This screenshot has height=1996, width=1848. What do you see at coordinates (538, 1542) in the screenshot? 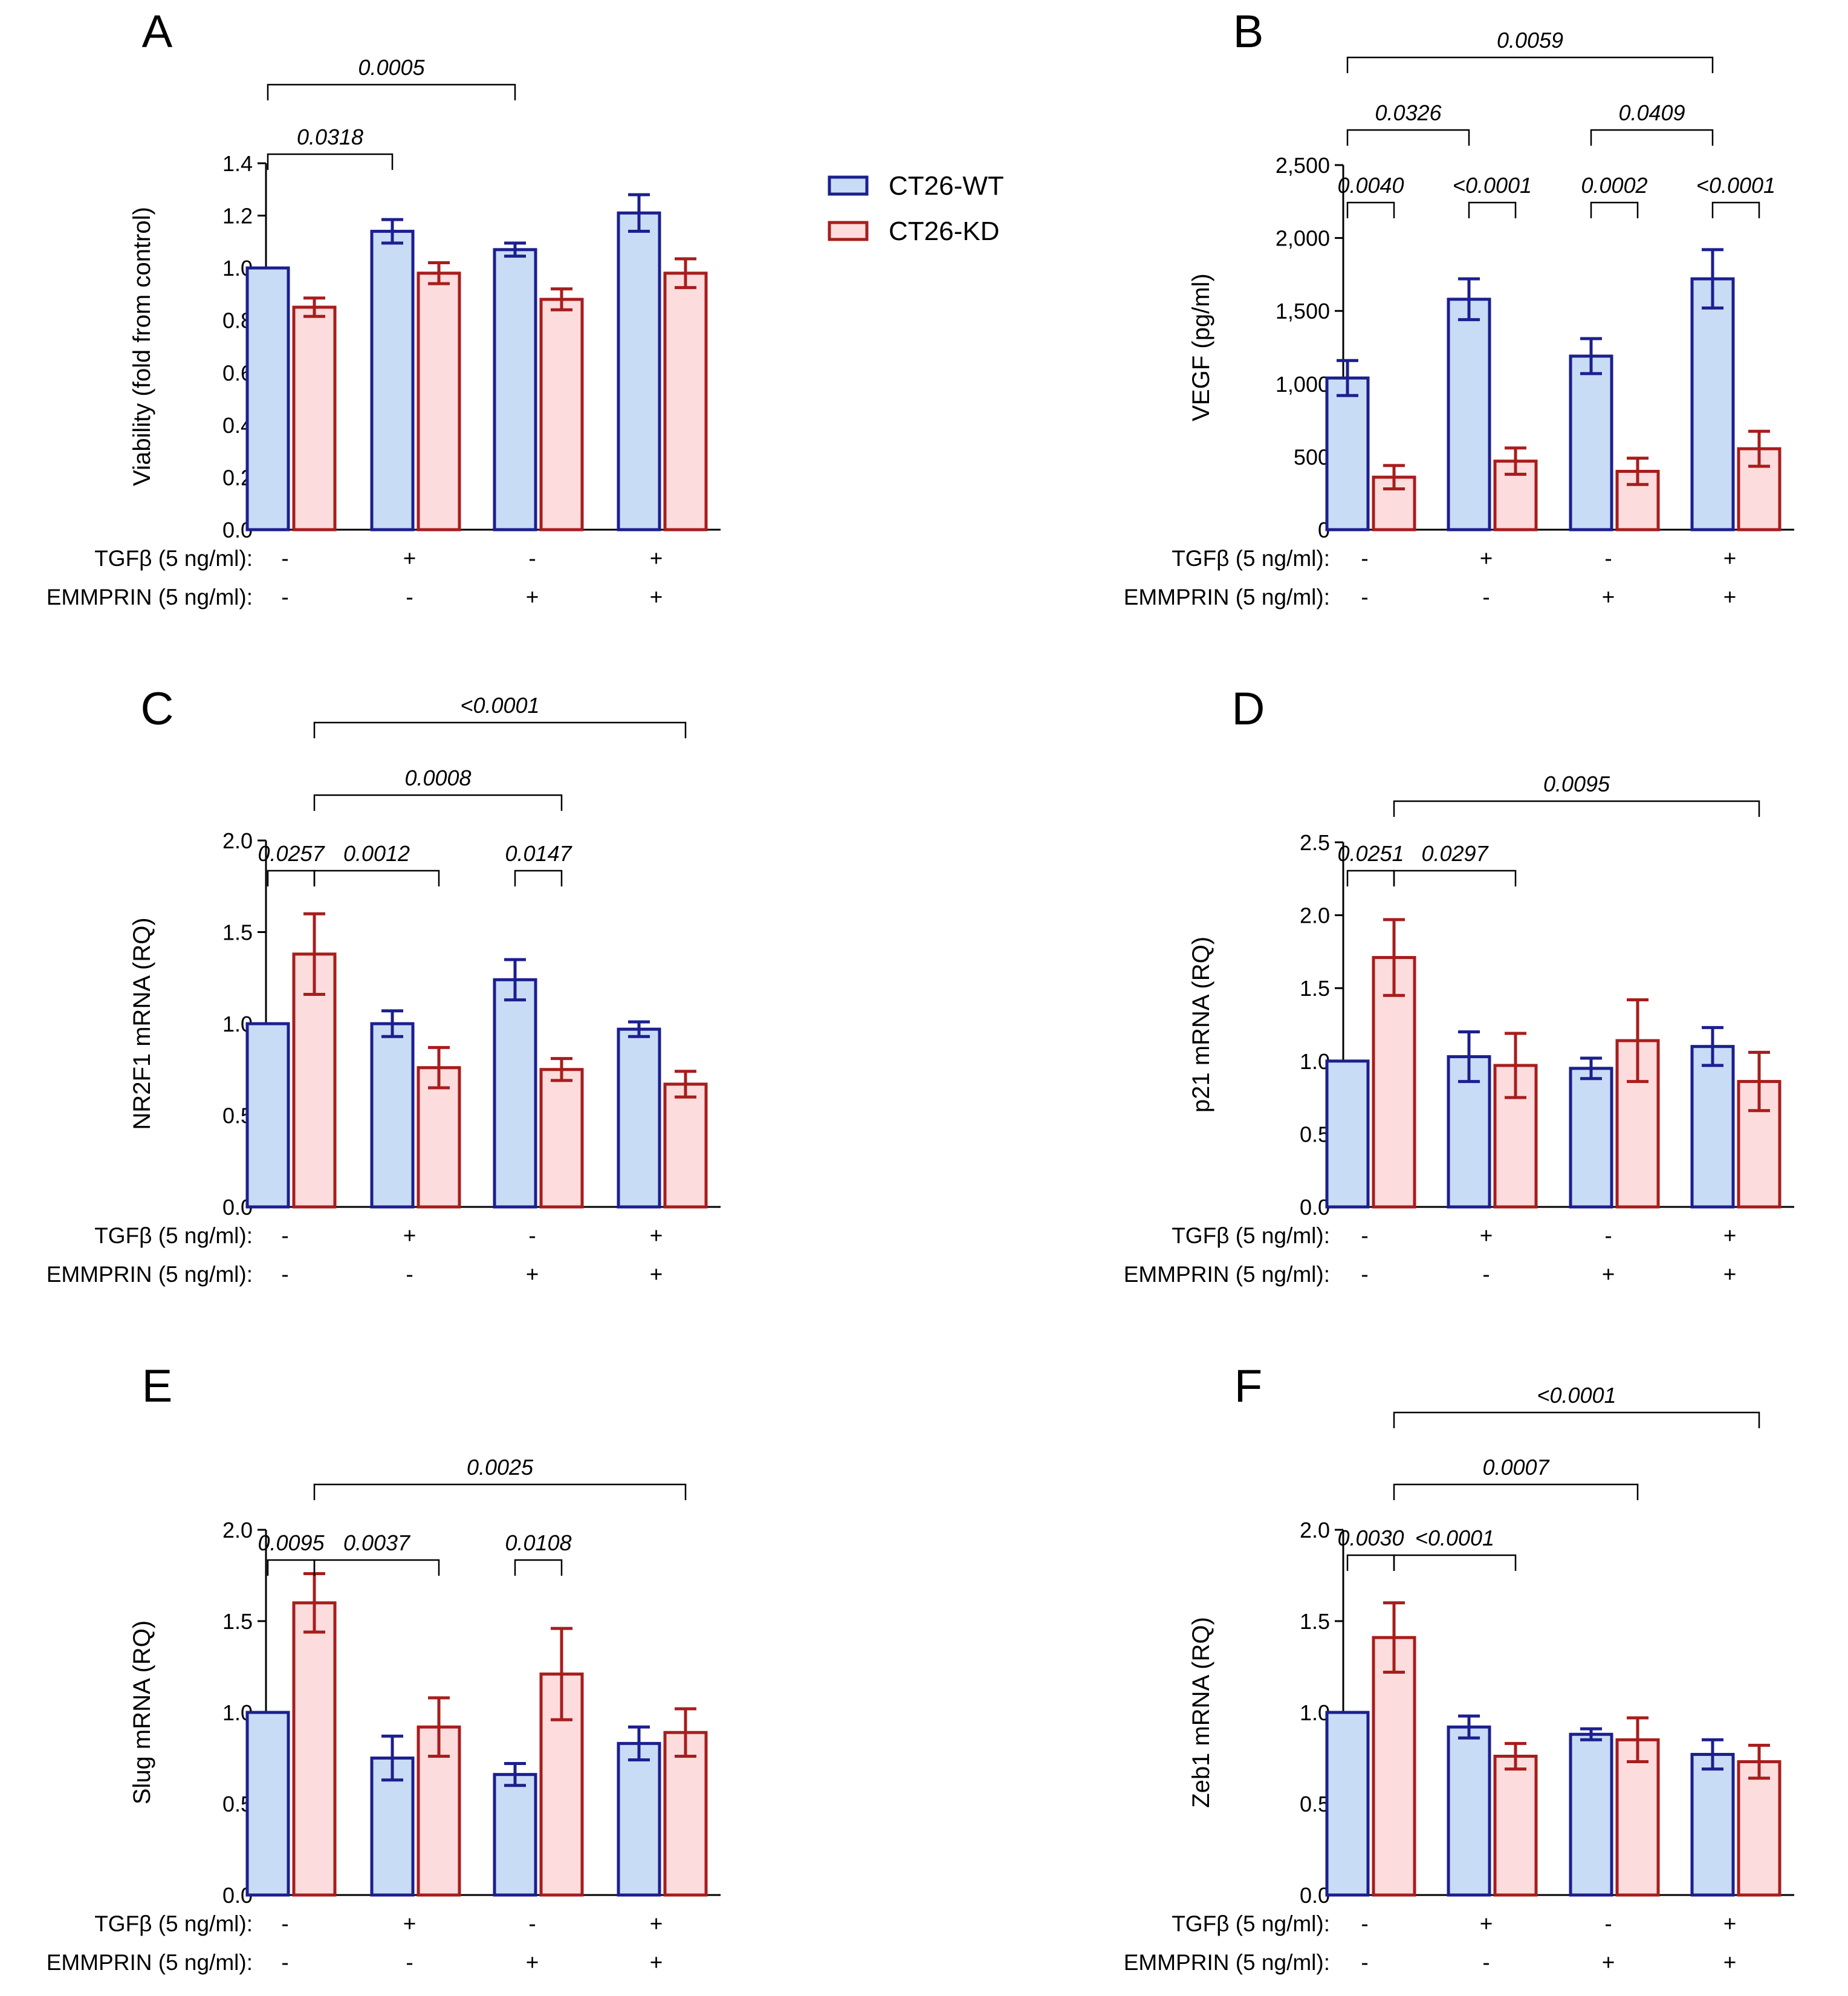
I see `p-value-label: 0.0108` at bounding box center [538, 1542].